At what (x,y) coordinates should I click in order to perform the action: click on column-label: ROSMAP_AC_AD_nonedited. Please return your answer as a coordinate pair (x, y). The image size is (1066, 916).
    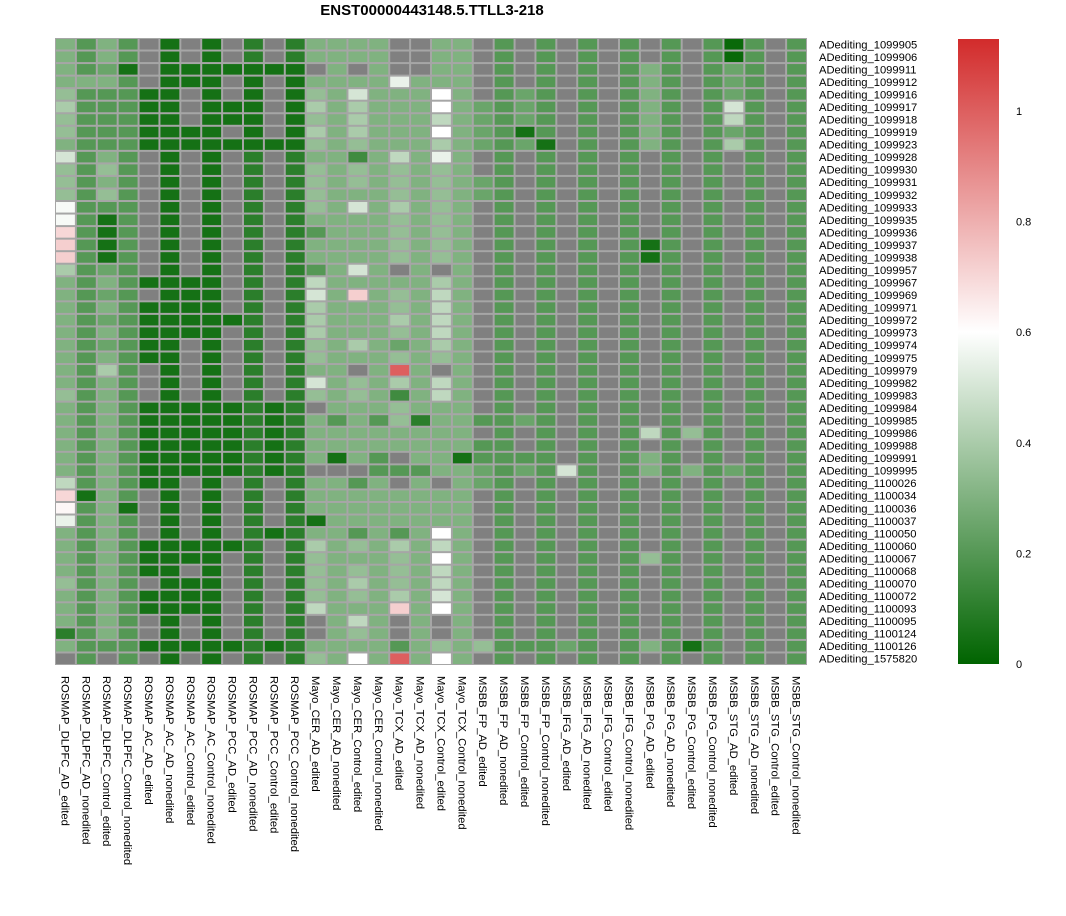
    Looking at the image, I should click on (169, 749).